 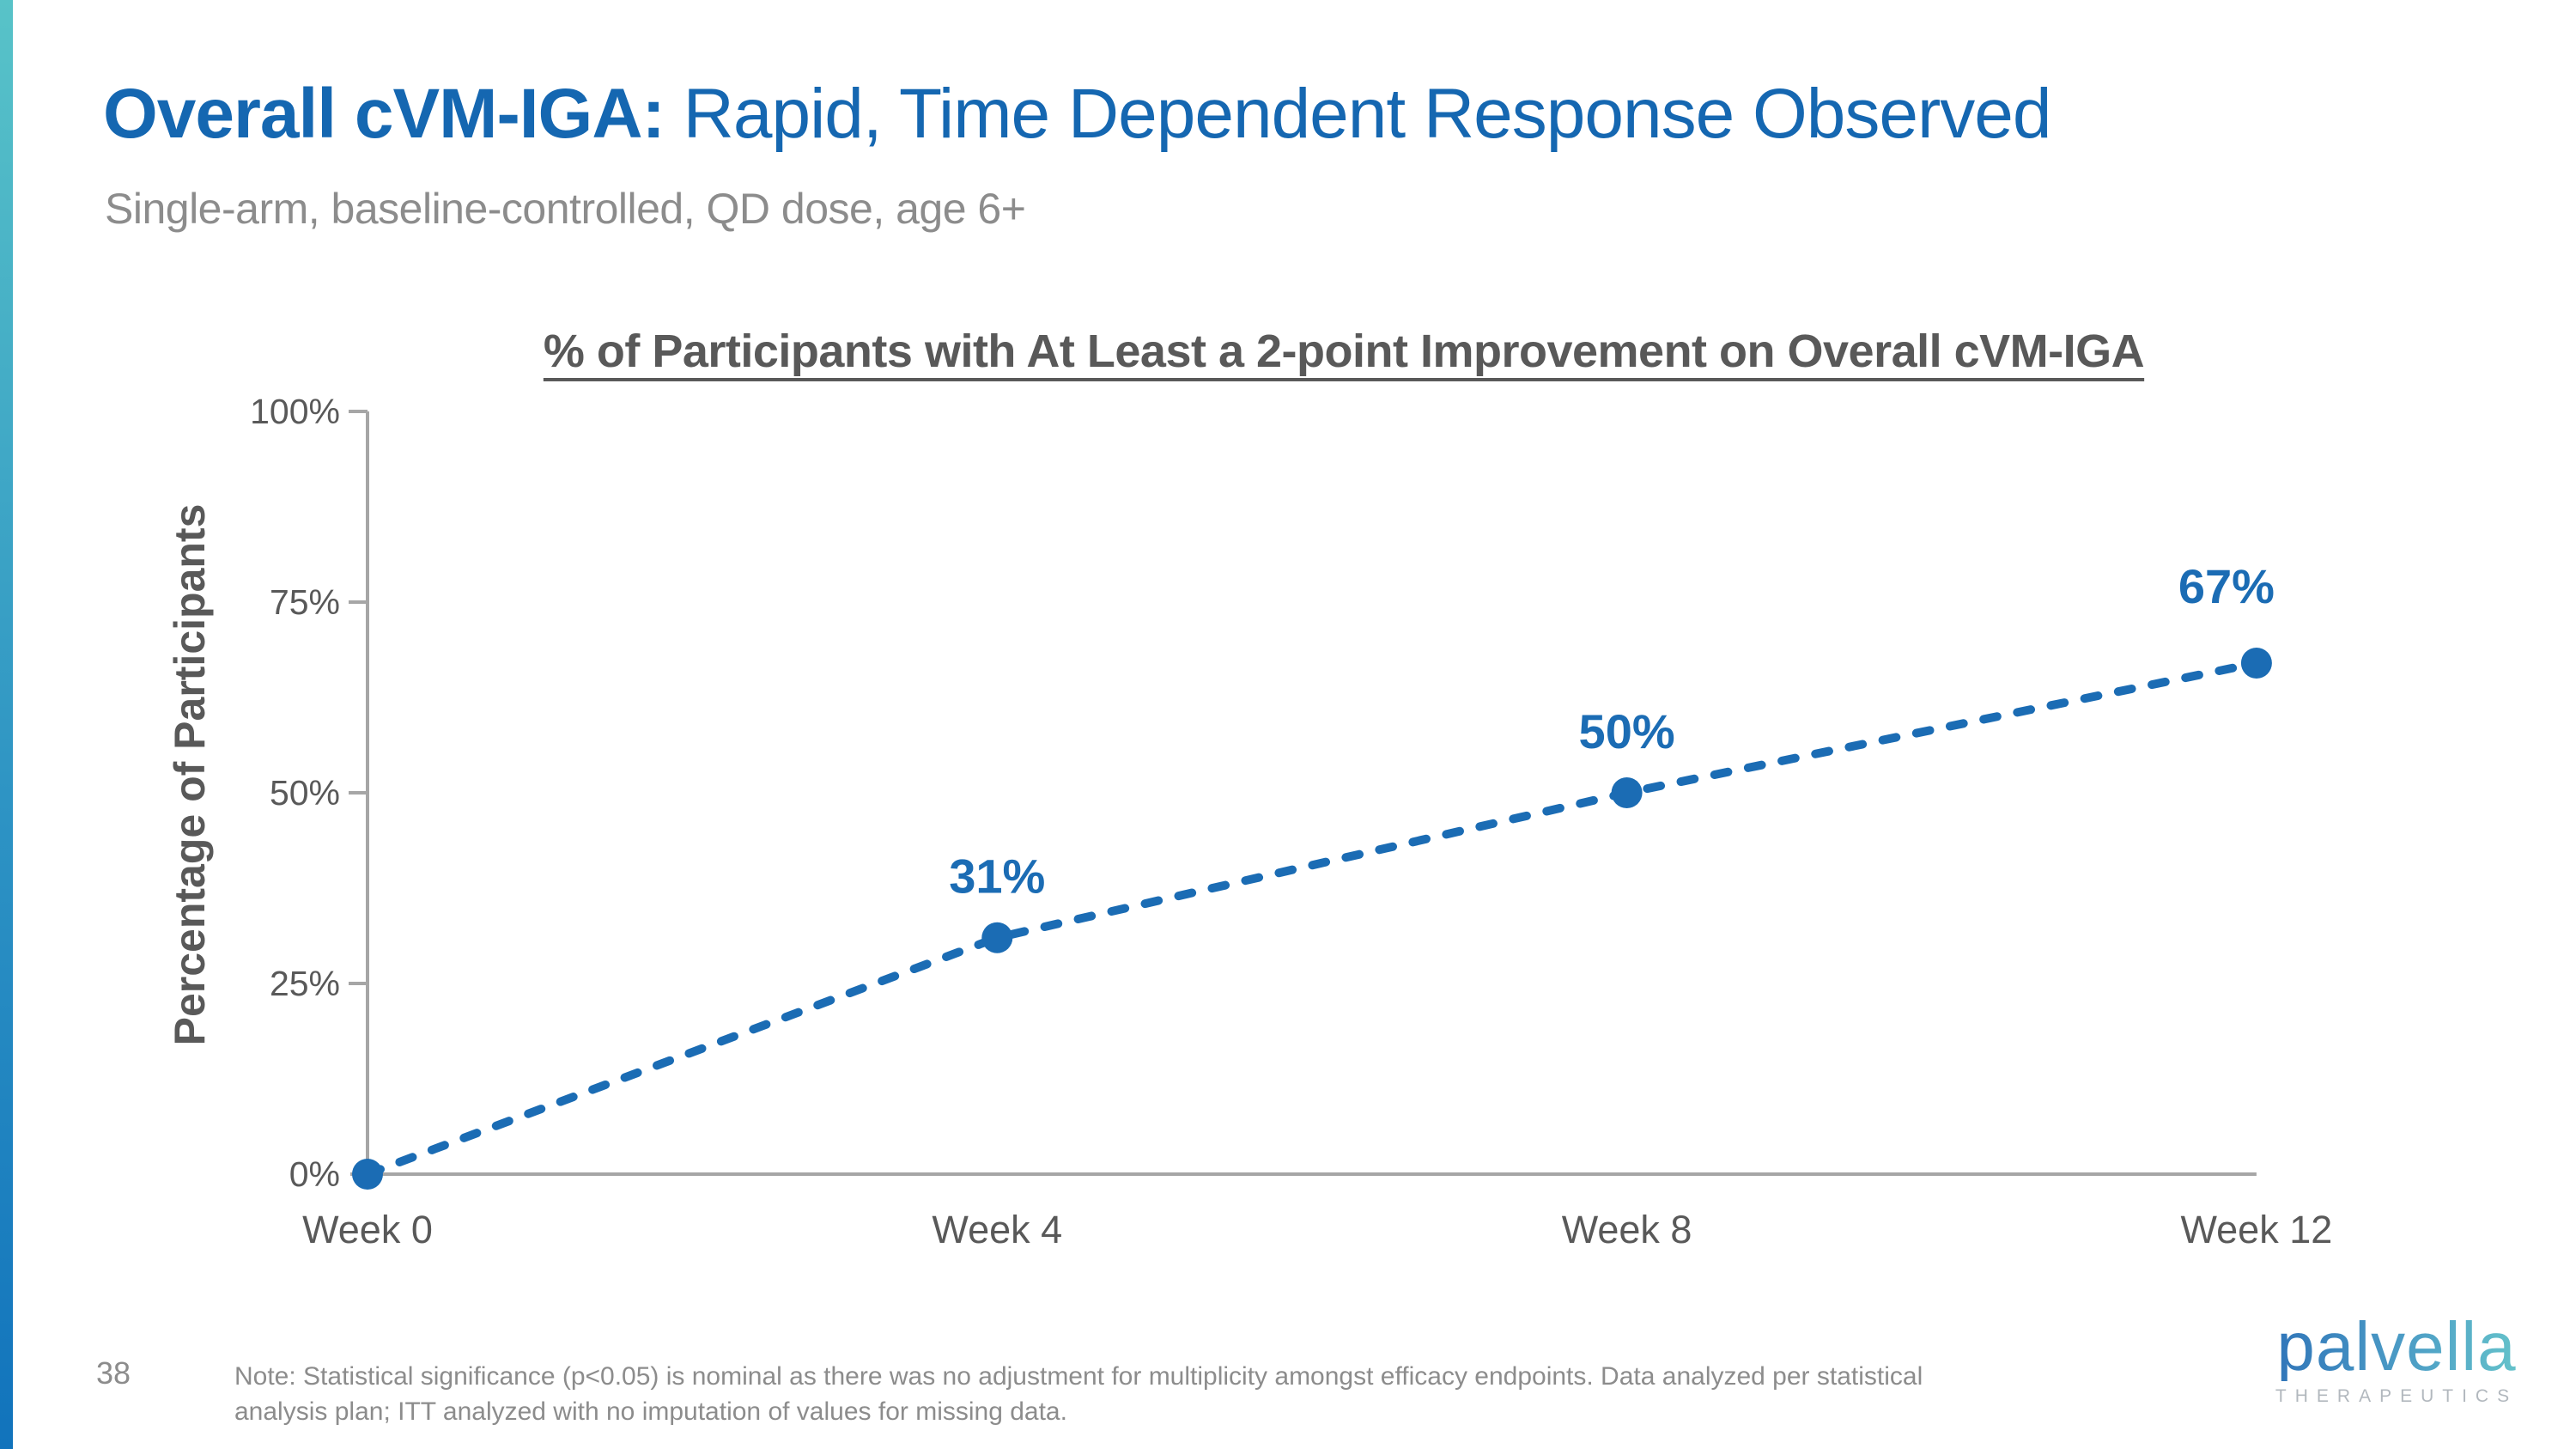 What do you see at coordinates (6, 724) in the screenshot?
I see `accent-bar` at bounding box center [6, 724].